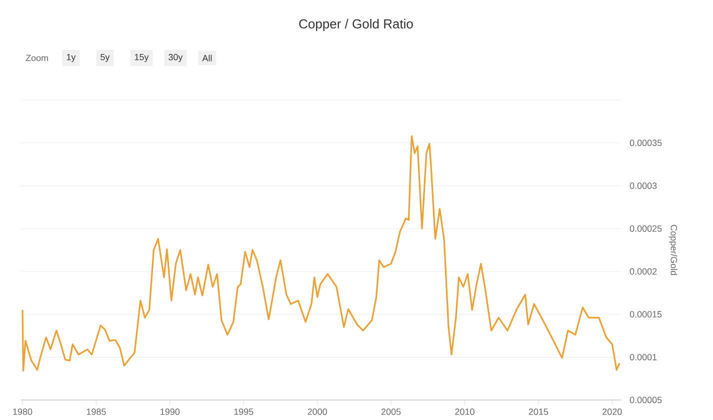 This screenshot has height=420, width=713. What do you see at coordinates (71, 58) in the screenshot?
I see `text: 1y` at bounding box center [71, 58].